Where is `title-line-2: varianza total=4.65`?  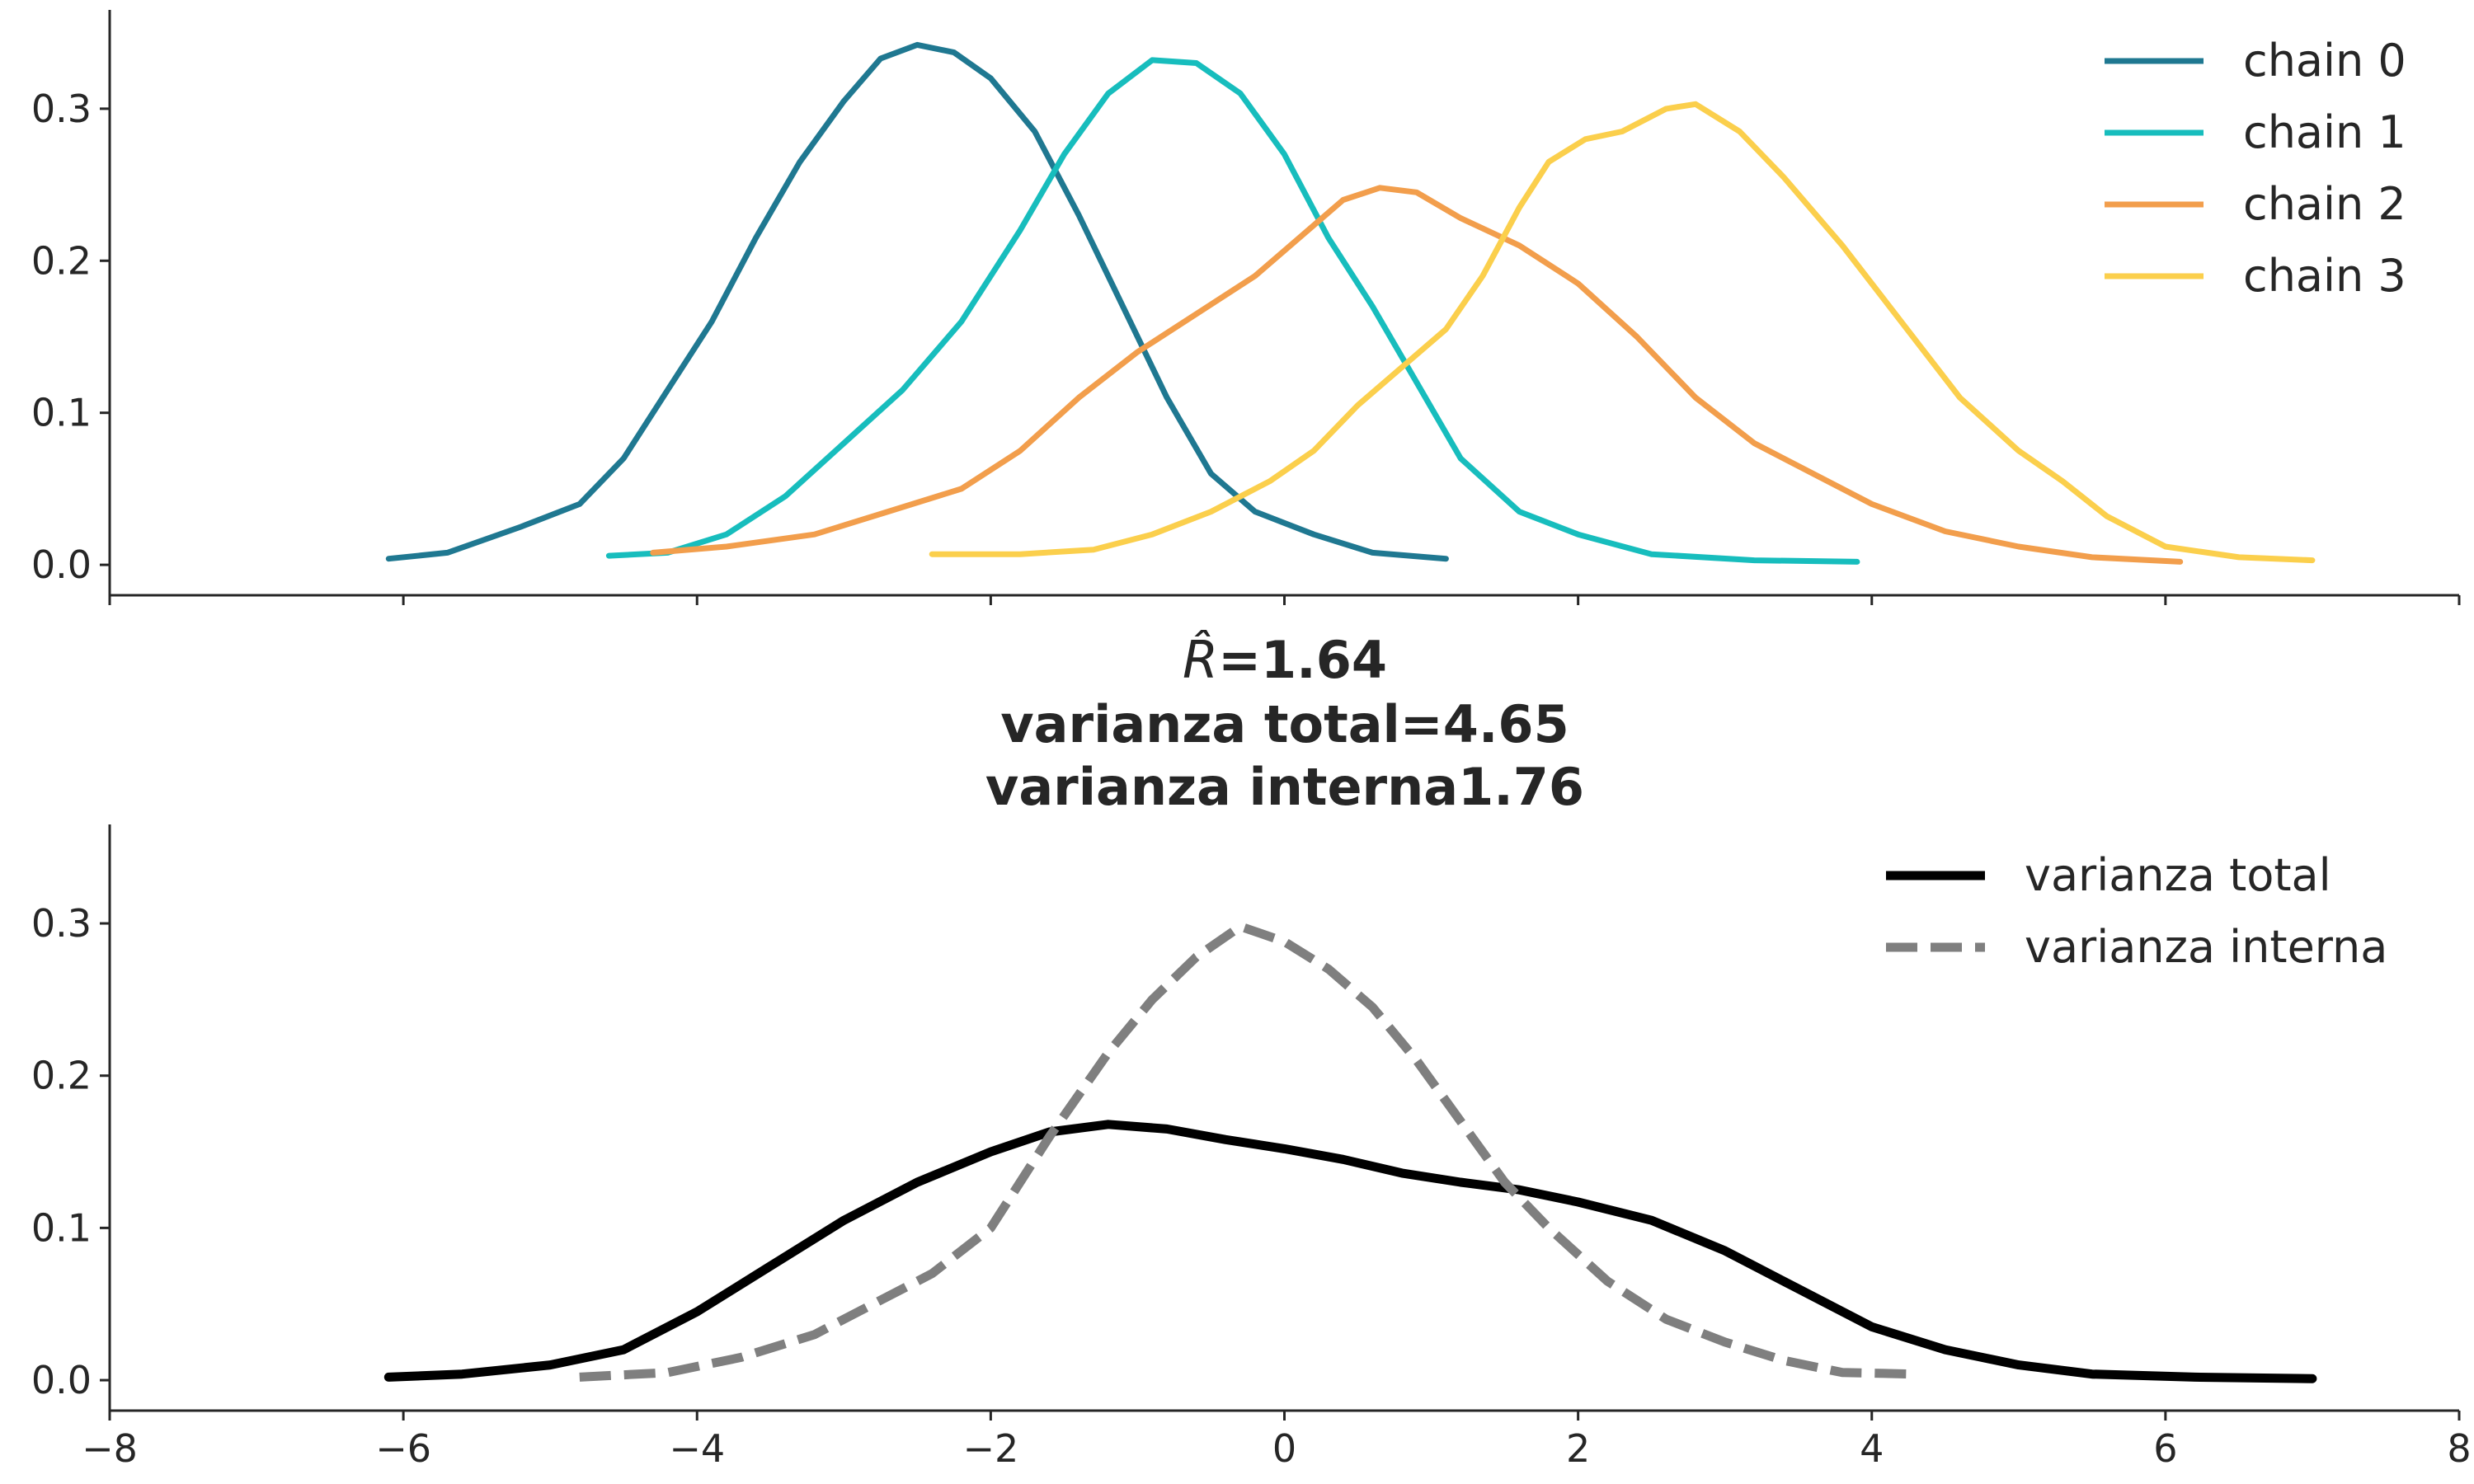
title-line-2: varianza total=4.65 is located at coordinates (1284, 724).